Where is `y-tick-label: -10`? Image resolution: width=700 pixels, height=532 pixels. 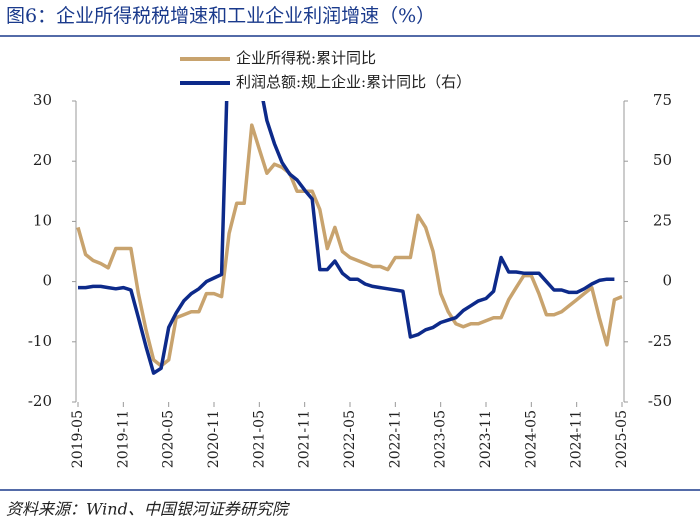 y-tick-label: -10 is located at coordinates (40, 341).